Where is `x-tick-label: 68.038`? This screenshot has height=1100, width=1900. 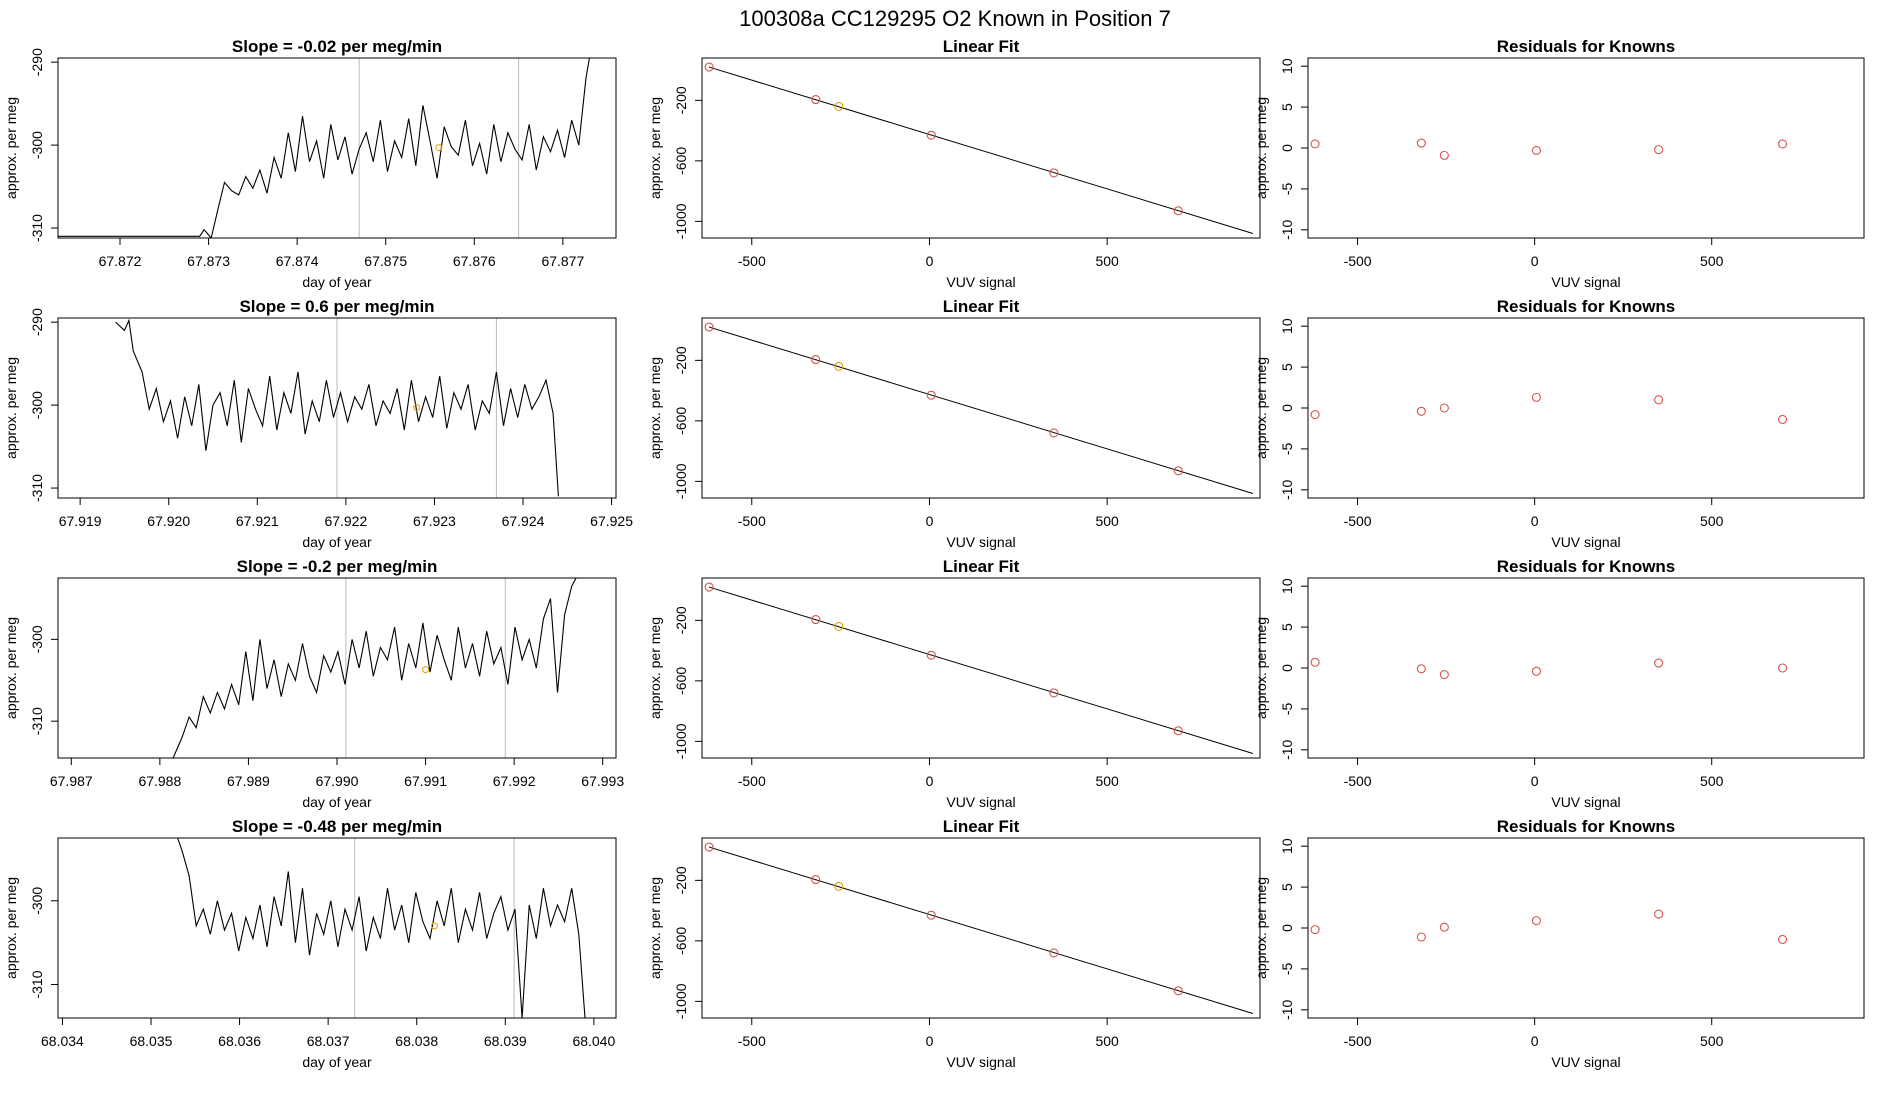
x-tick-label: 68.038 is located at coordinates (416, 1041).